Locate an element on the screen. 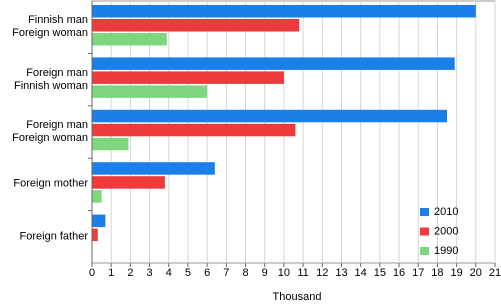  x-tick-label: 10 is located at coordinates (284, 273).